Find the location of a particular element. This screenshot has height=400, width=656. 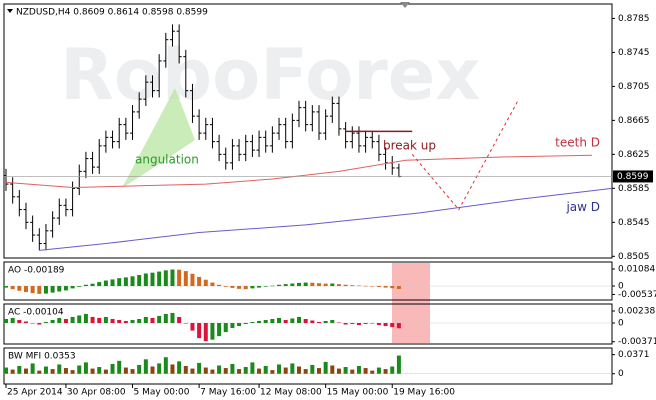

highlight is located at coordinates (411, 303).